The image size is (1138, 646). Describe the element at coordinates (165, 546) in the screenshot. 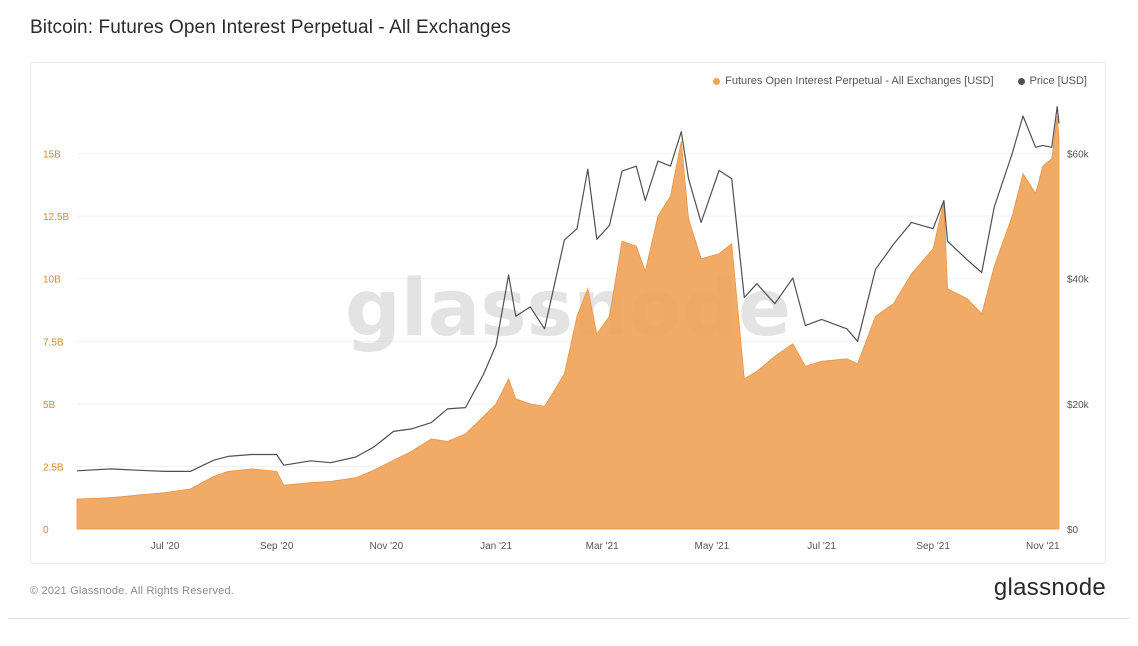

I see `x-tick-label: Jul '20` at that location.